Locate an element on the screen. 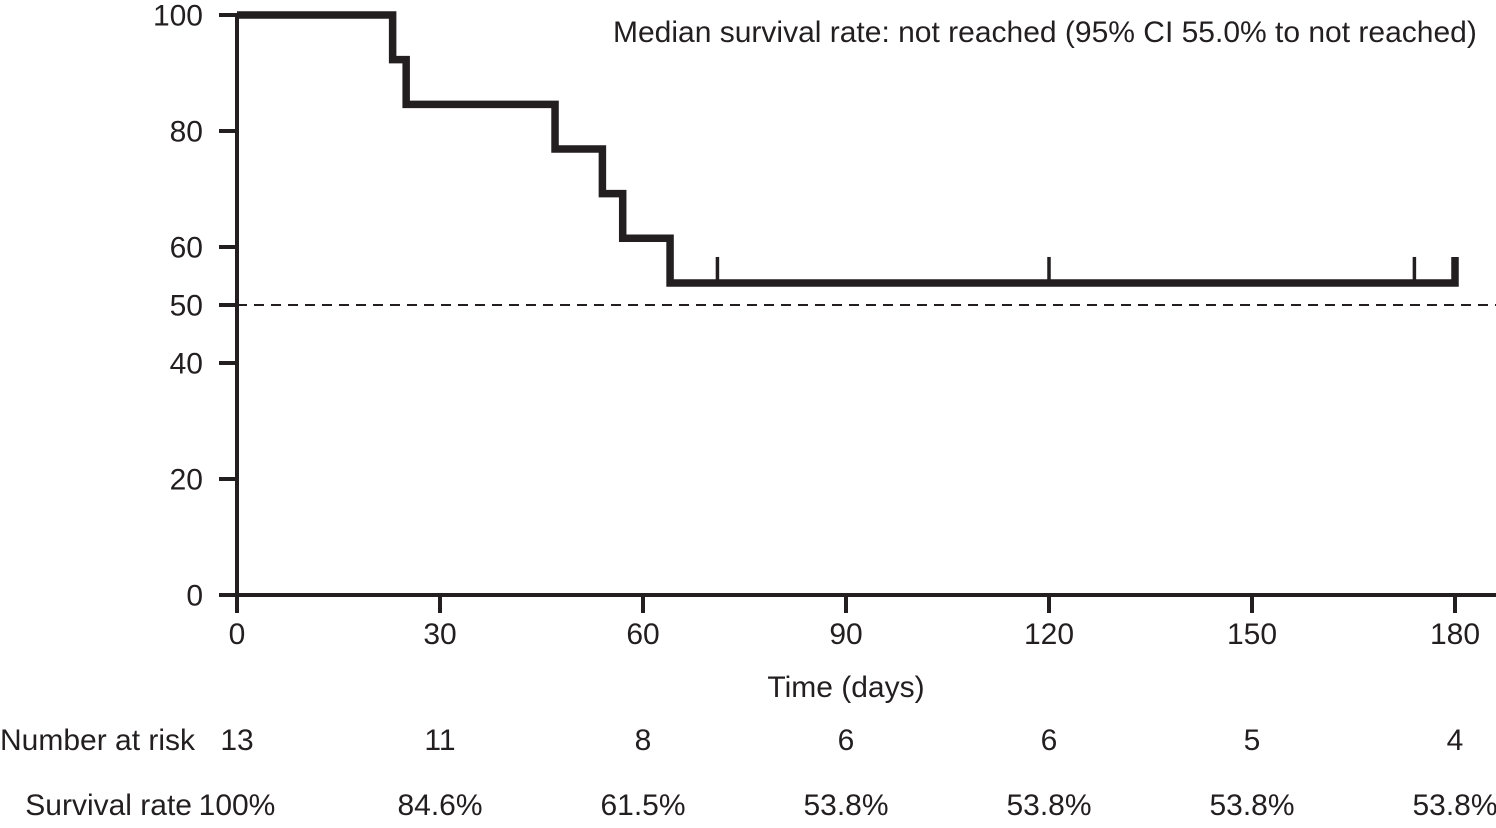 Image resolution: width=1496 pixels, height=828 pixels. number-at-risk-value: 5 is located at coordinates (1252, 740).